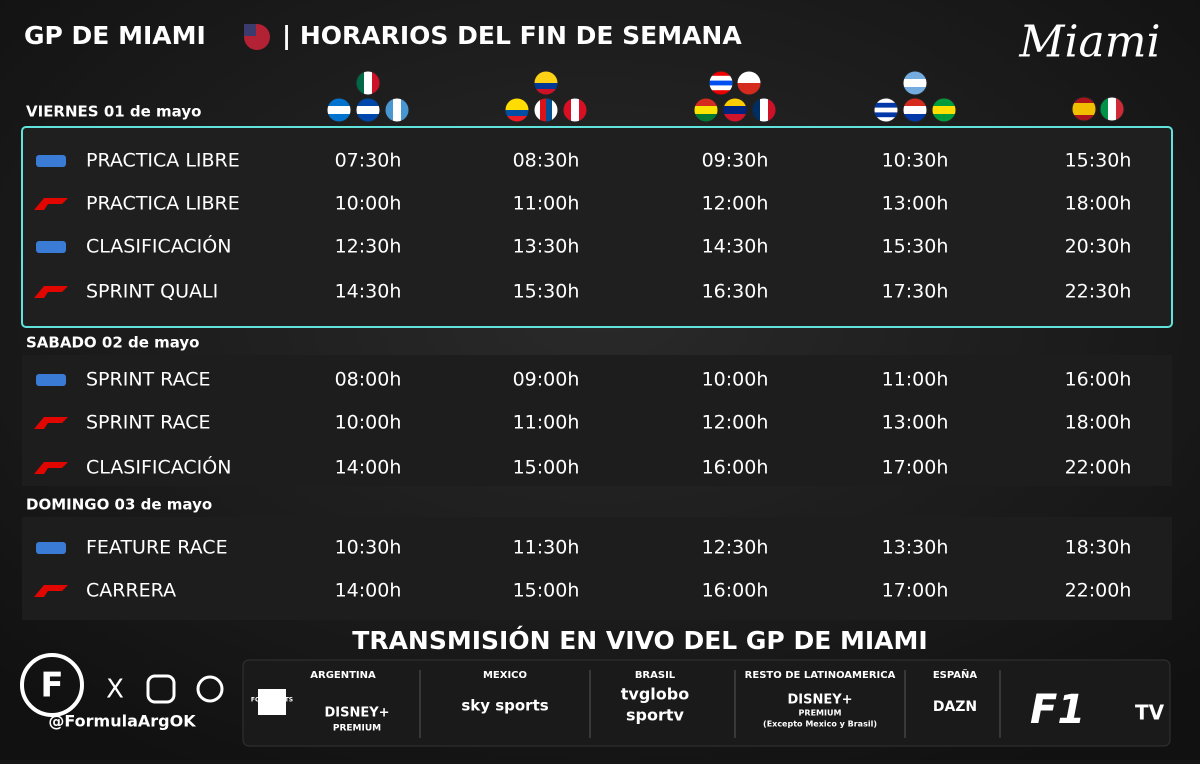 Image resolution: width=1200 pixels, height=764 pixels. What do you see at coordinates (955, 707) in the screenshot?
I see `channel: DAZN` at bounding box center [955, 707].